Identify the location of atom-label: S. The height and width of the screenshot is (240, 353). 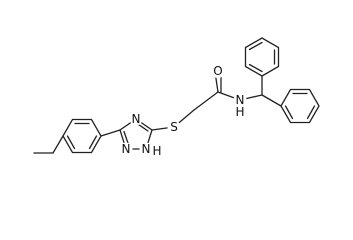
(174, 127).